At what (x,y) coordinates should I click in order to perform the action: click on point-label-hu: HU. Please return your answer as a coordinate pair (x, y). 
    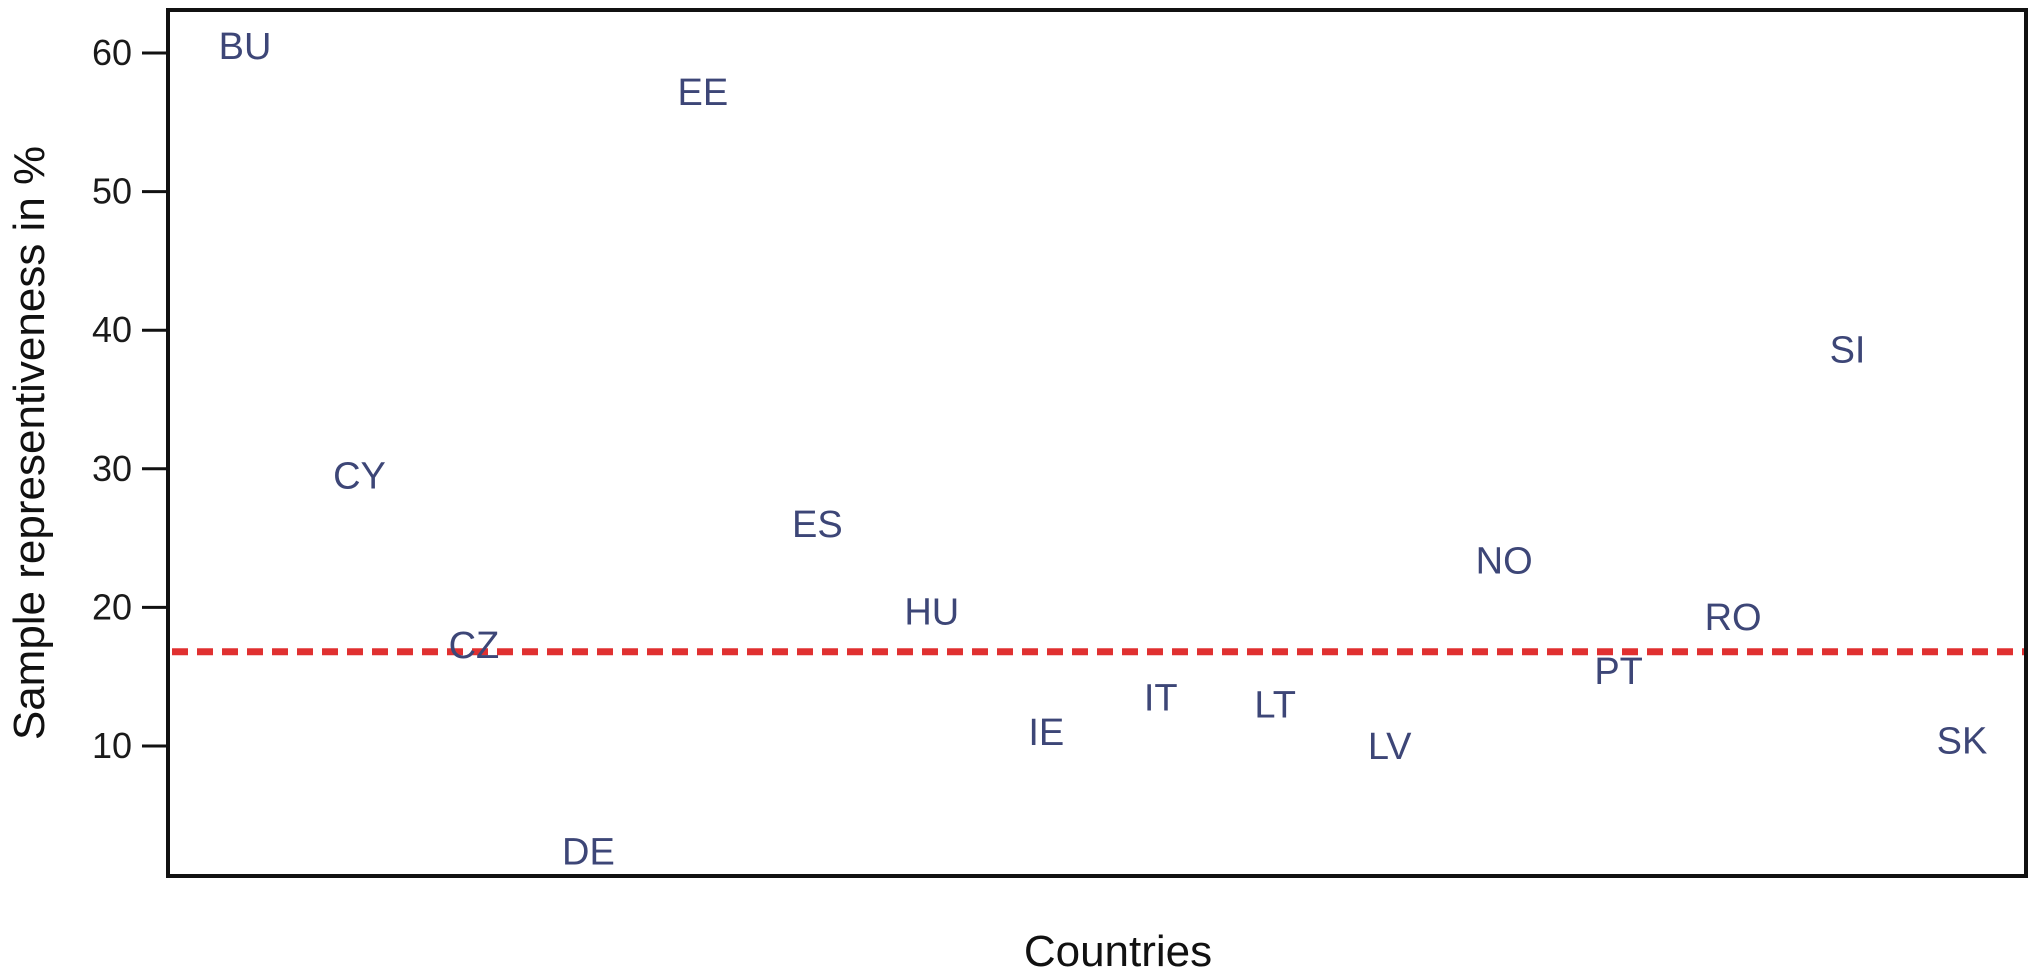
    Looking at the image, I should click on (931, 613).